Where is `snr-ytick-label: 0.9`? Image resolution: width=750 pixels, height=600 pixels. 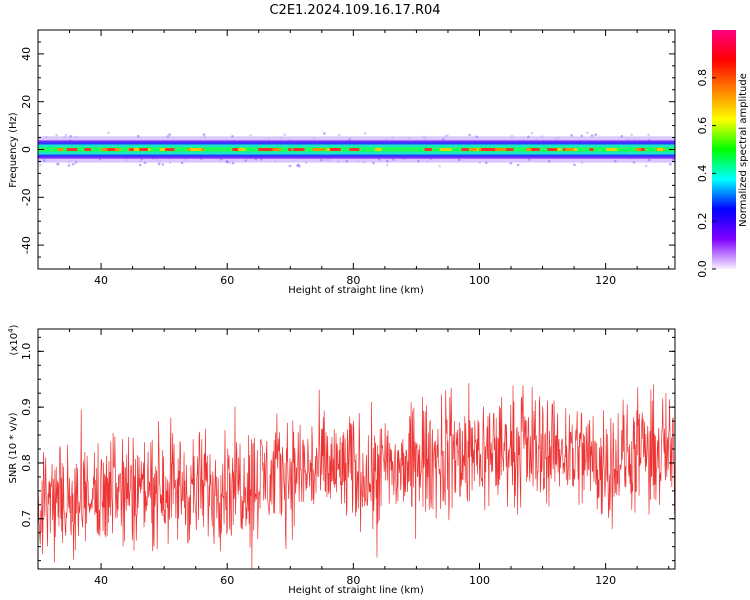
snr-ytick-label: 0.9 is located at coordinates (26, 407).